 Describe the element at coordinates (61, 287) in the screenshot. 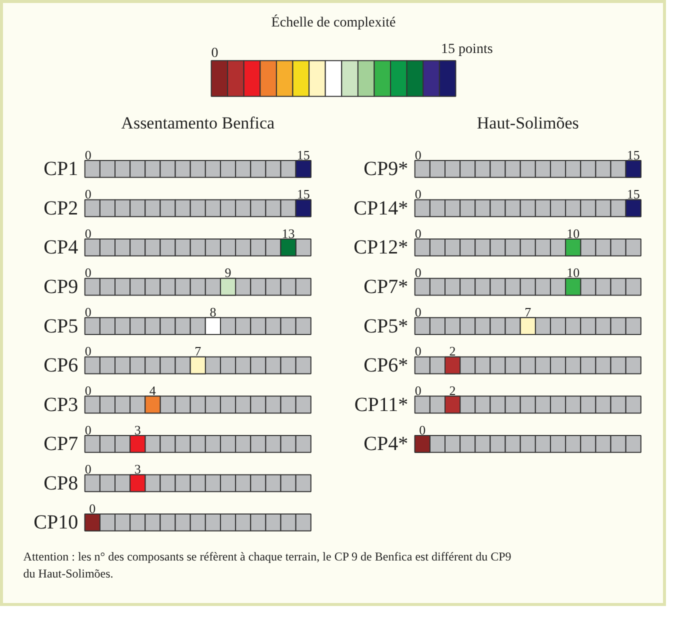

I see `category-label: CP9` at that location.